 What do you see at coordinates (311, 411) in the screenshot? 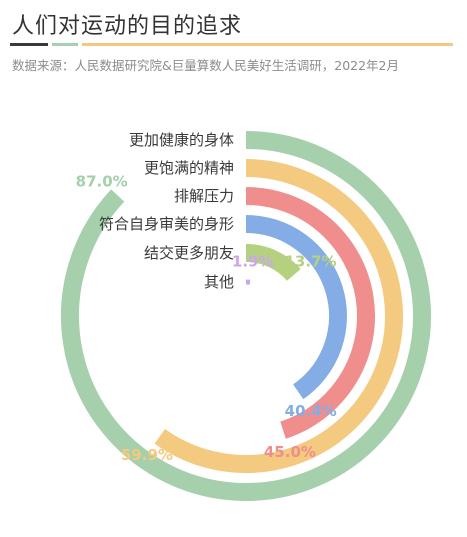
I see `value-label-series-4: 40.4%` at bounding box center [311, 411].